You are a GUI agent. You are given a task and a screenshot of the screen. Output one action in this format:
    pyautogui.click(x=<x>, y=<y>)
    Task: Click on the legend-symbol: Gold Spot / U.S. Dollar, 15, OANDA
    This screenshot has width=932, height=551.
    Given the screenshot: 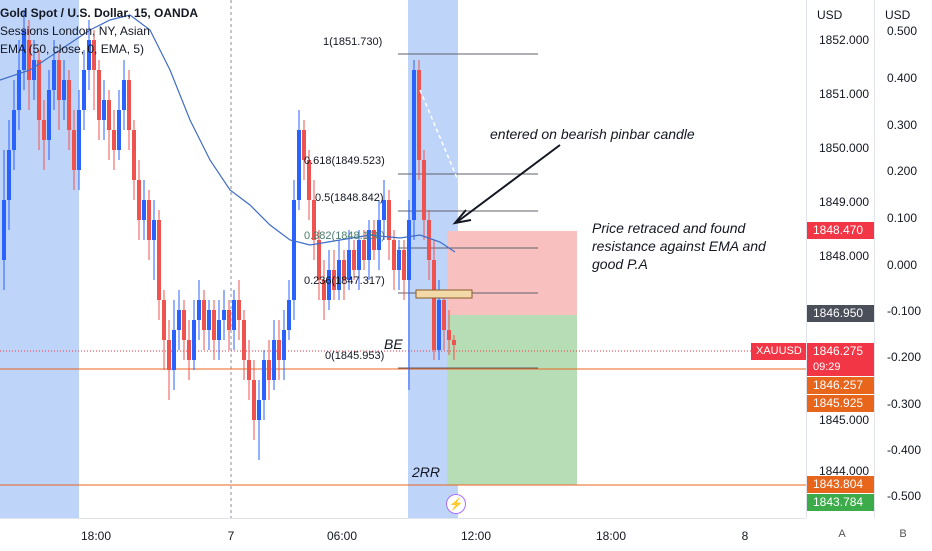 What is the action you would take?
    pyautogui.click(x=99, y=13)
    